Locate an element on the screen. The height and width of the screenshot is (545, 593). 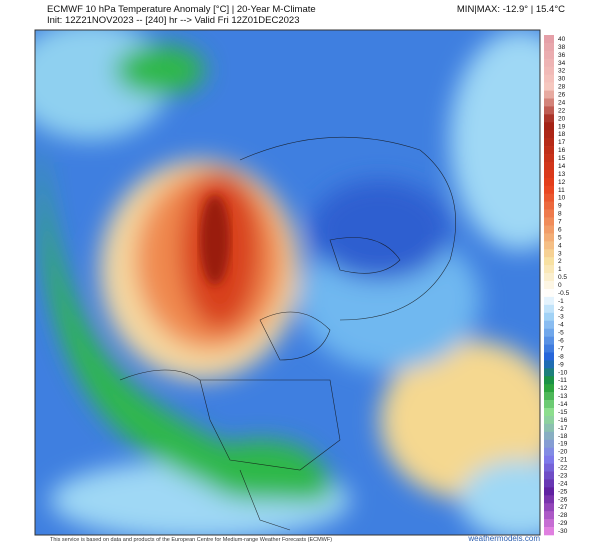
colorbar-label: -2 is located at coordinates (561, 309).